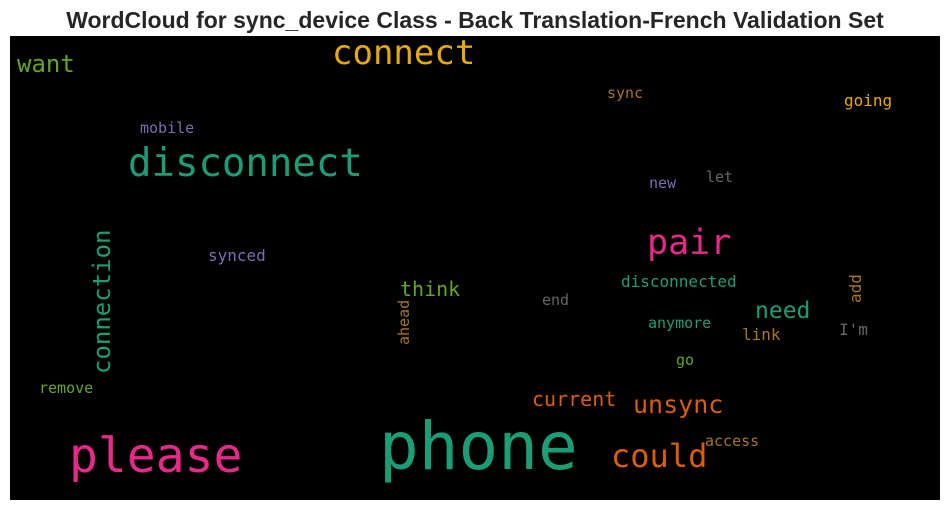  I want to click on word-add: add, so click(855, 288).